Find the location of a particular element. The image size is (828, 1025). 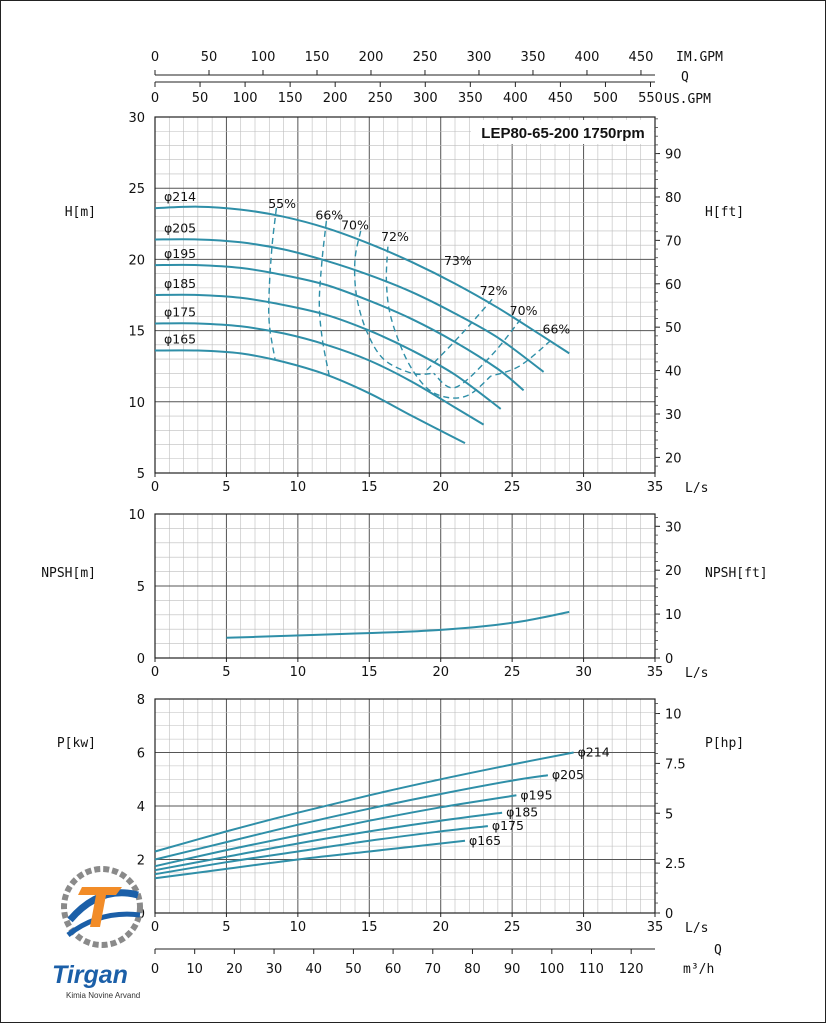

y-right-tick-label: 2.5 is located at coordinates (675, 864).